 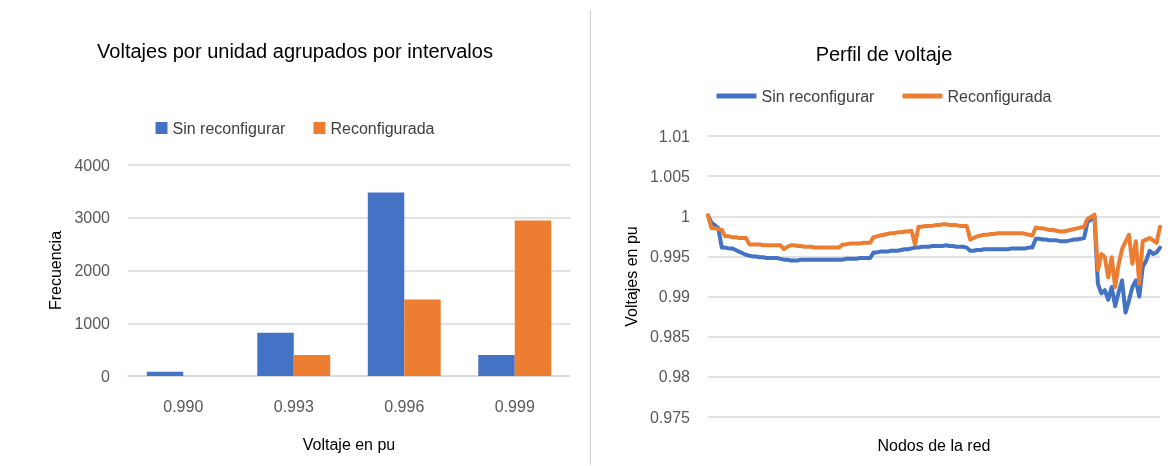 What do you see at coordinates (514, 406) in the screenshot?
I see `x-tick-label: 0.999` at bounding box center [514, 406].